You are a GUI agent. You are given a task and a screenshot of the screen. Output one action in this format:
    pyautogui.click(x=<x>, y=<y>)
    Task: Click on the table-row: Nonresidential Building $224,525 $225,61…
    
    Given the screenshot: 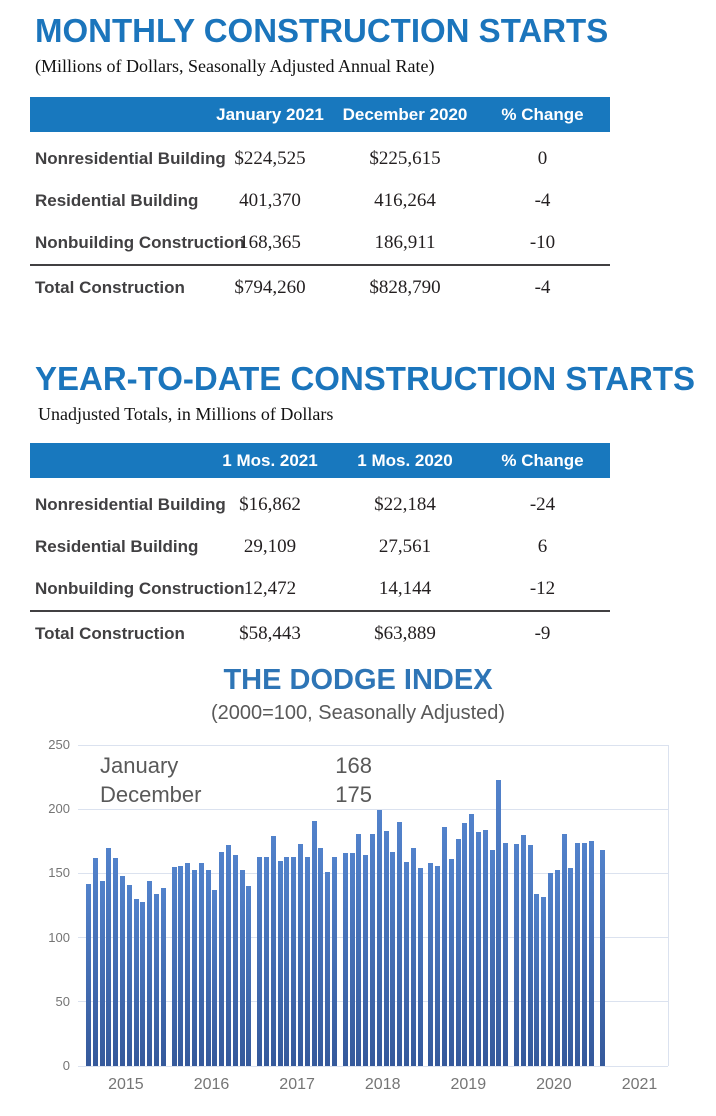 What is the action you would take?
    pyautogui.click(x=320, y=159)
    